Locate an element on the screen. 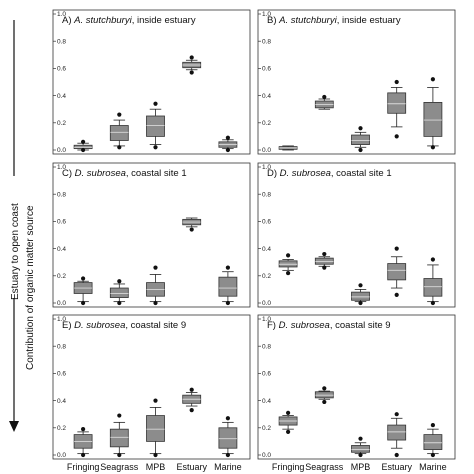 This screenshot has height=474, width=474. category-label: MPB is located at coordinates (156, 467).